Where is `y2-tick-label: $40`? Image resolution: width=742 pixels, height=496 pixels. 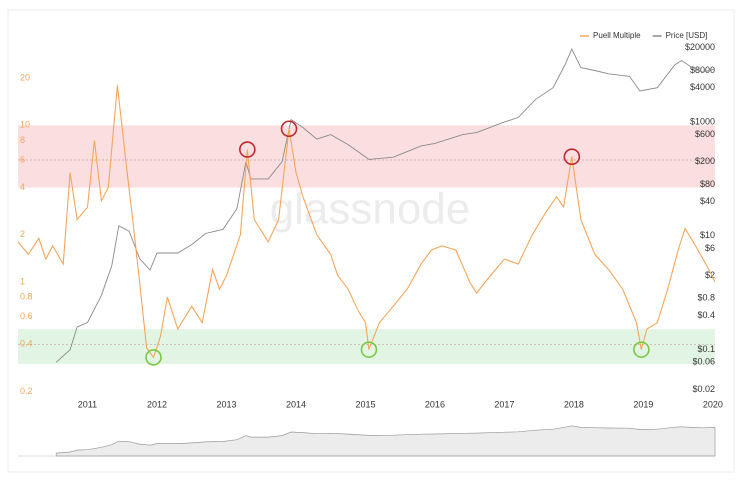 y2-tick-label: $40 is located at coordinates (707, 201).